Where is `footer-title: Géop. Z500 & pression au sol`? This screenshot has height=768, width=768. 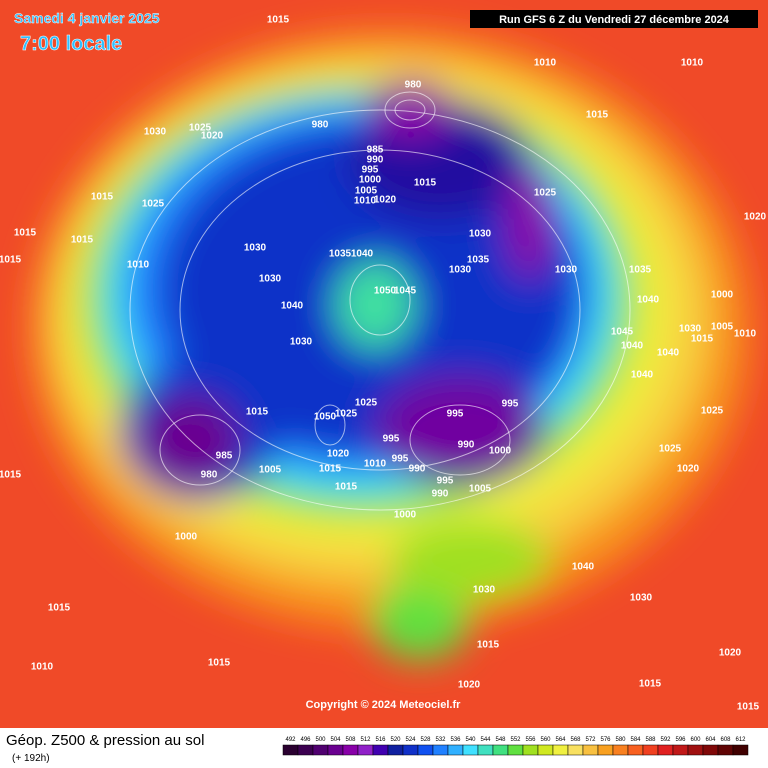 footer-title: Géop. Z500 & pression au sol is located at coordinates (105, 740).